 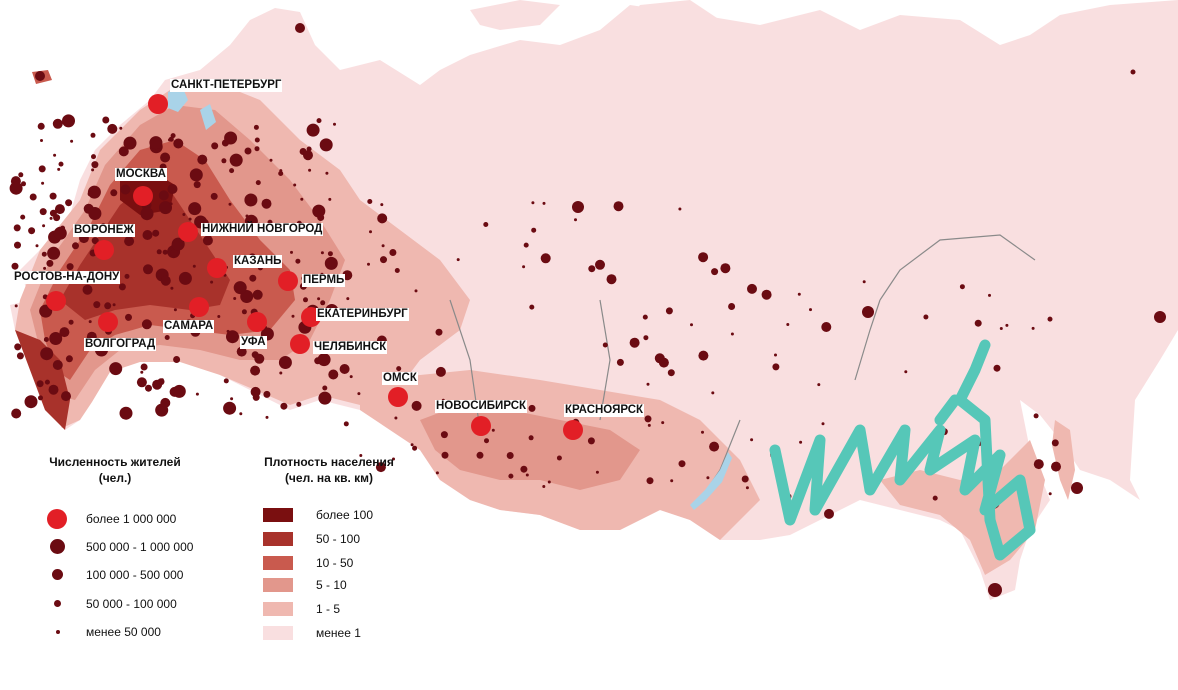 I want to click on legend-density-label-10-50: 10 - 50, so click(x=335, y=563).